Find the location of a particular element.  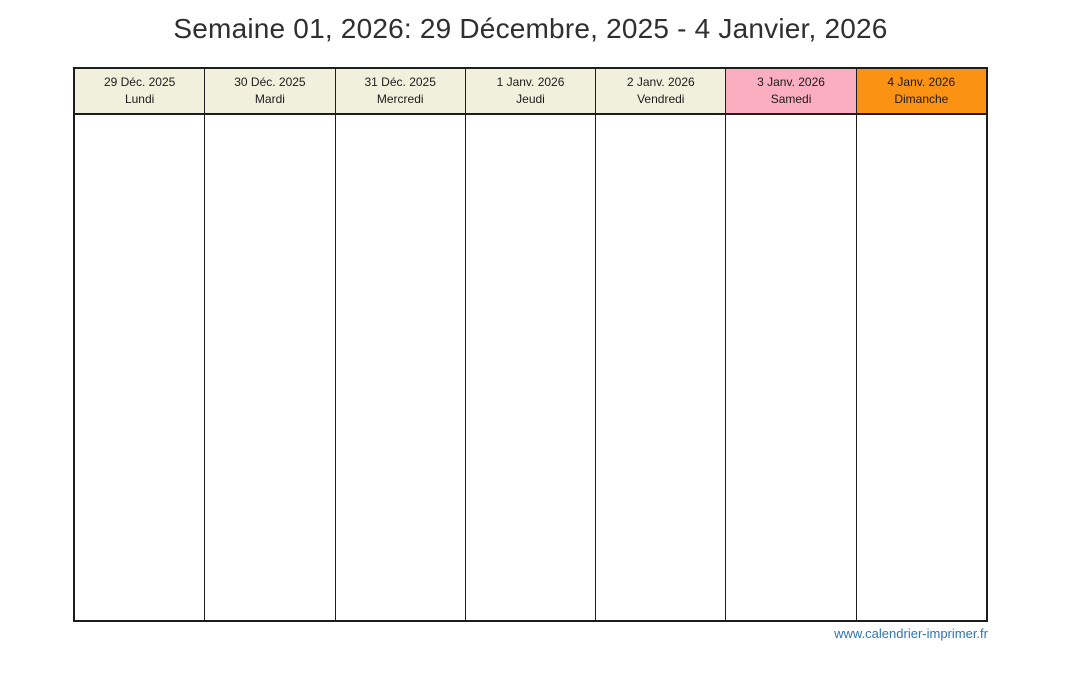

day-header-name: Mercredi is located at coordinates (400, 99).